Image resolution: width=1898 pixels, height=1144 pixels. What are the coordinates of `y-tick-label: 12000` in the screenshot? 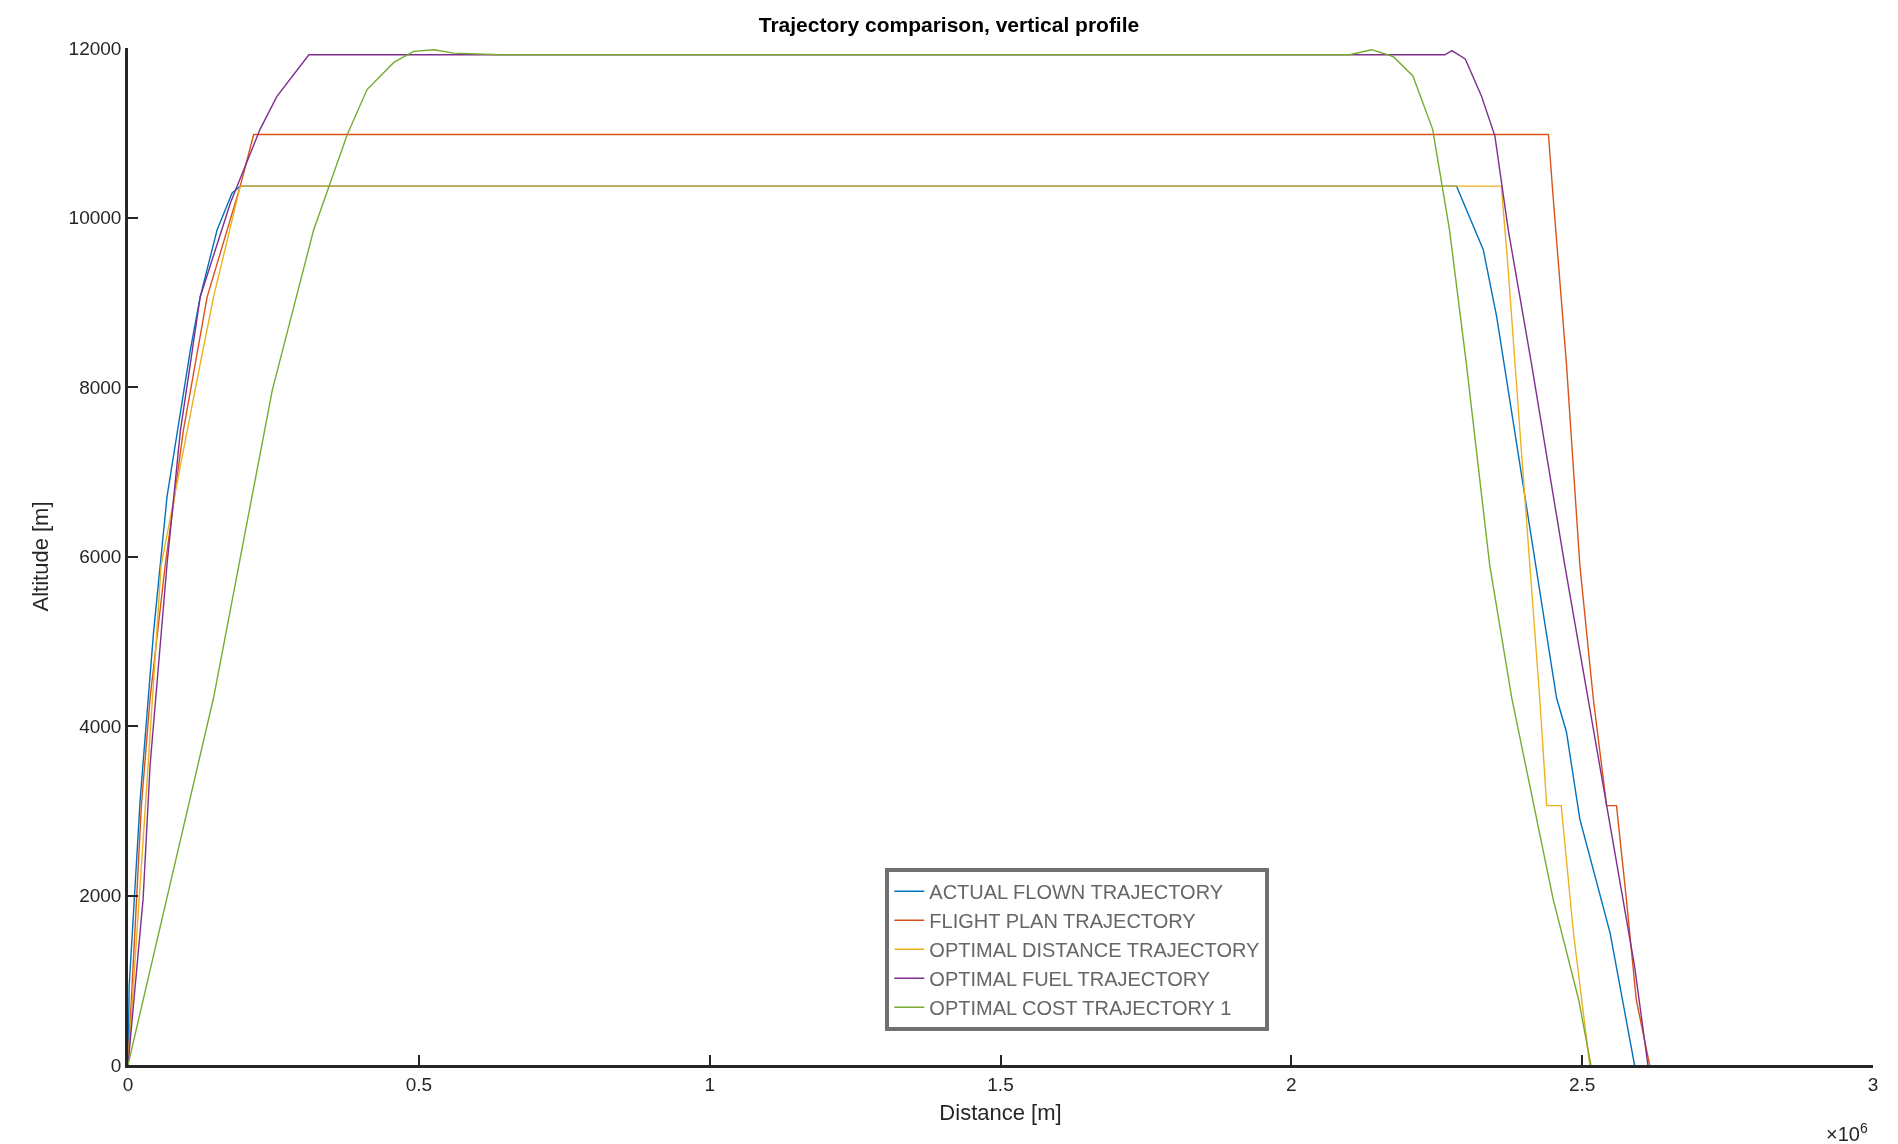 It's located at (95, 48).